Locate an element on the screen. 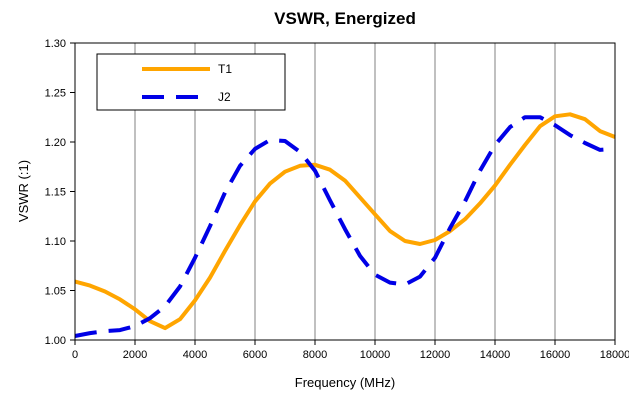 The height and width of the screenshot is (400, 629). legend-label-j2: J2 is located at coordinates (224, 97).